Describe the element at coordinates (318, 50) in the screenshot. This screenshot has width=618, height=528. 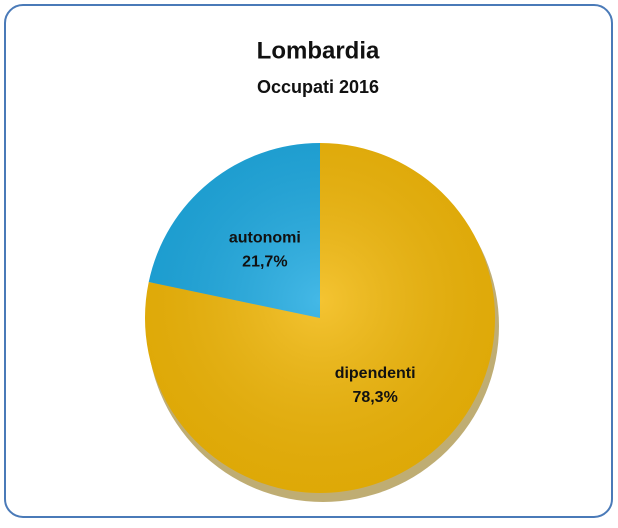
I see `chart-title: Lombardia` at that location.